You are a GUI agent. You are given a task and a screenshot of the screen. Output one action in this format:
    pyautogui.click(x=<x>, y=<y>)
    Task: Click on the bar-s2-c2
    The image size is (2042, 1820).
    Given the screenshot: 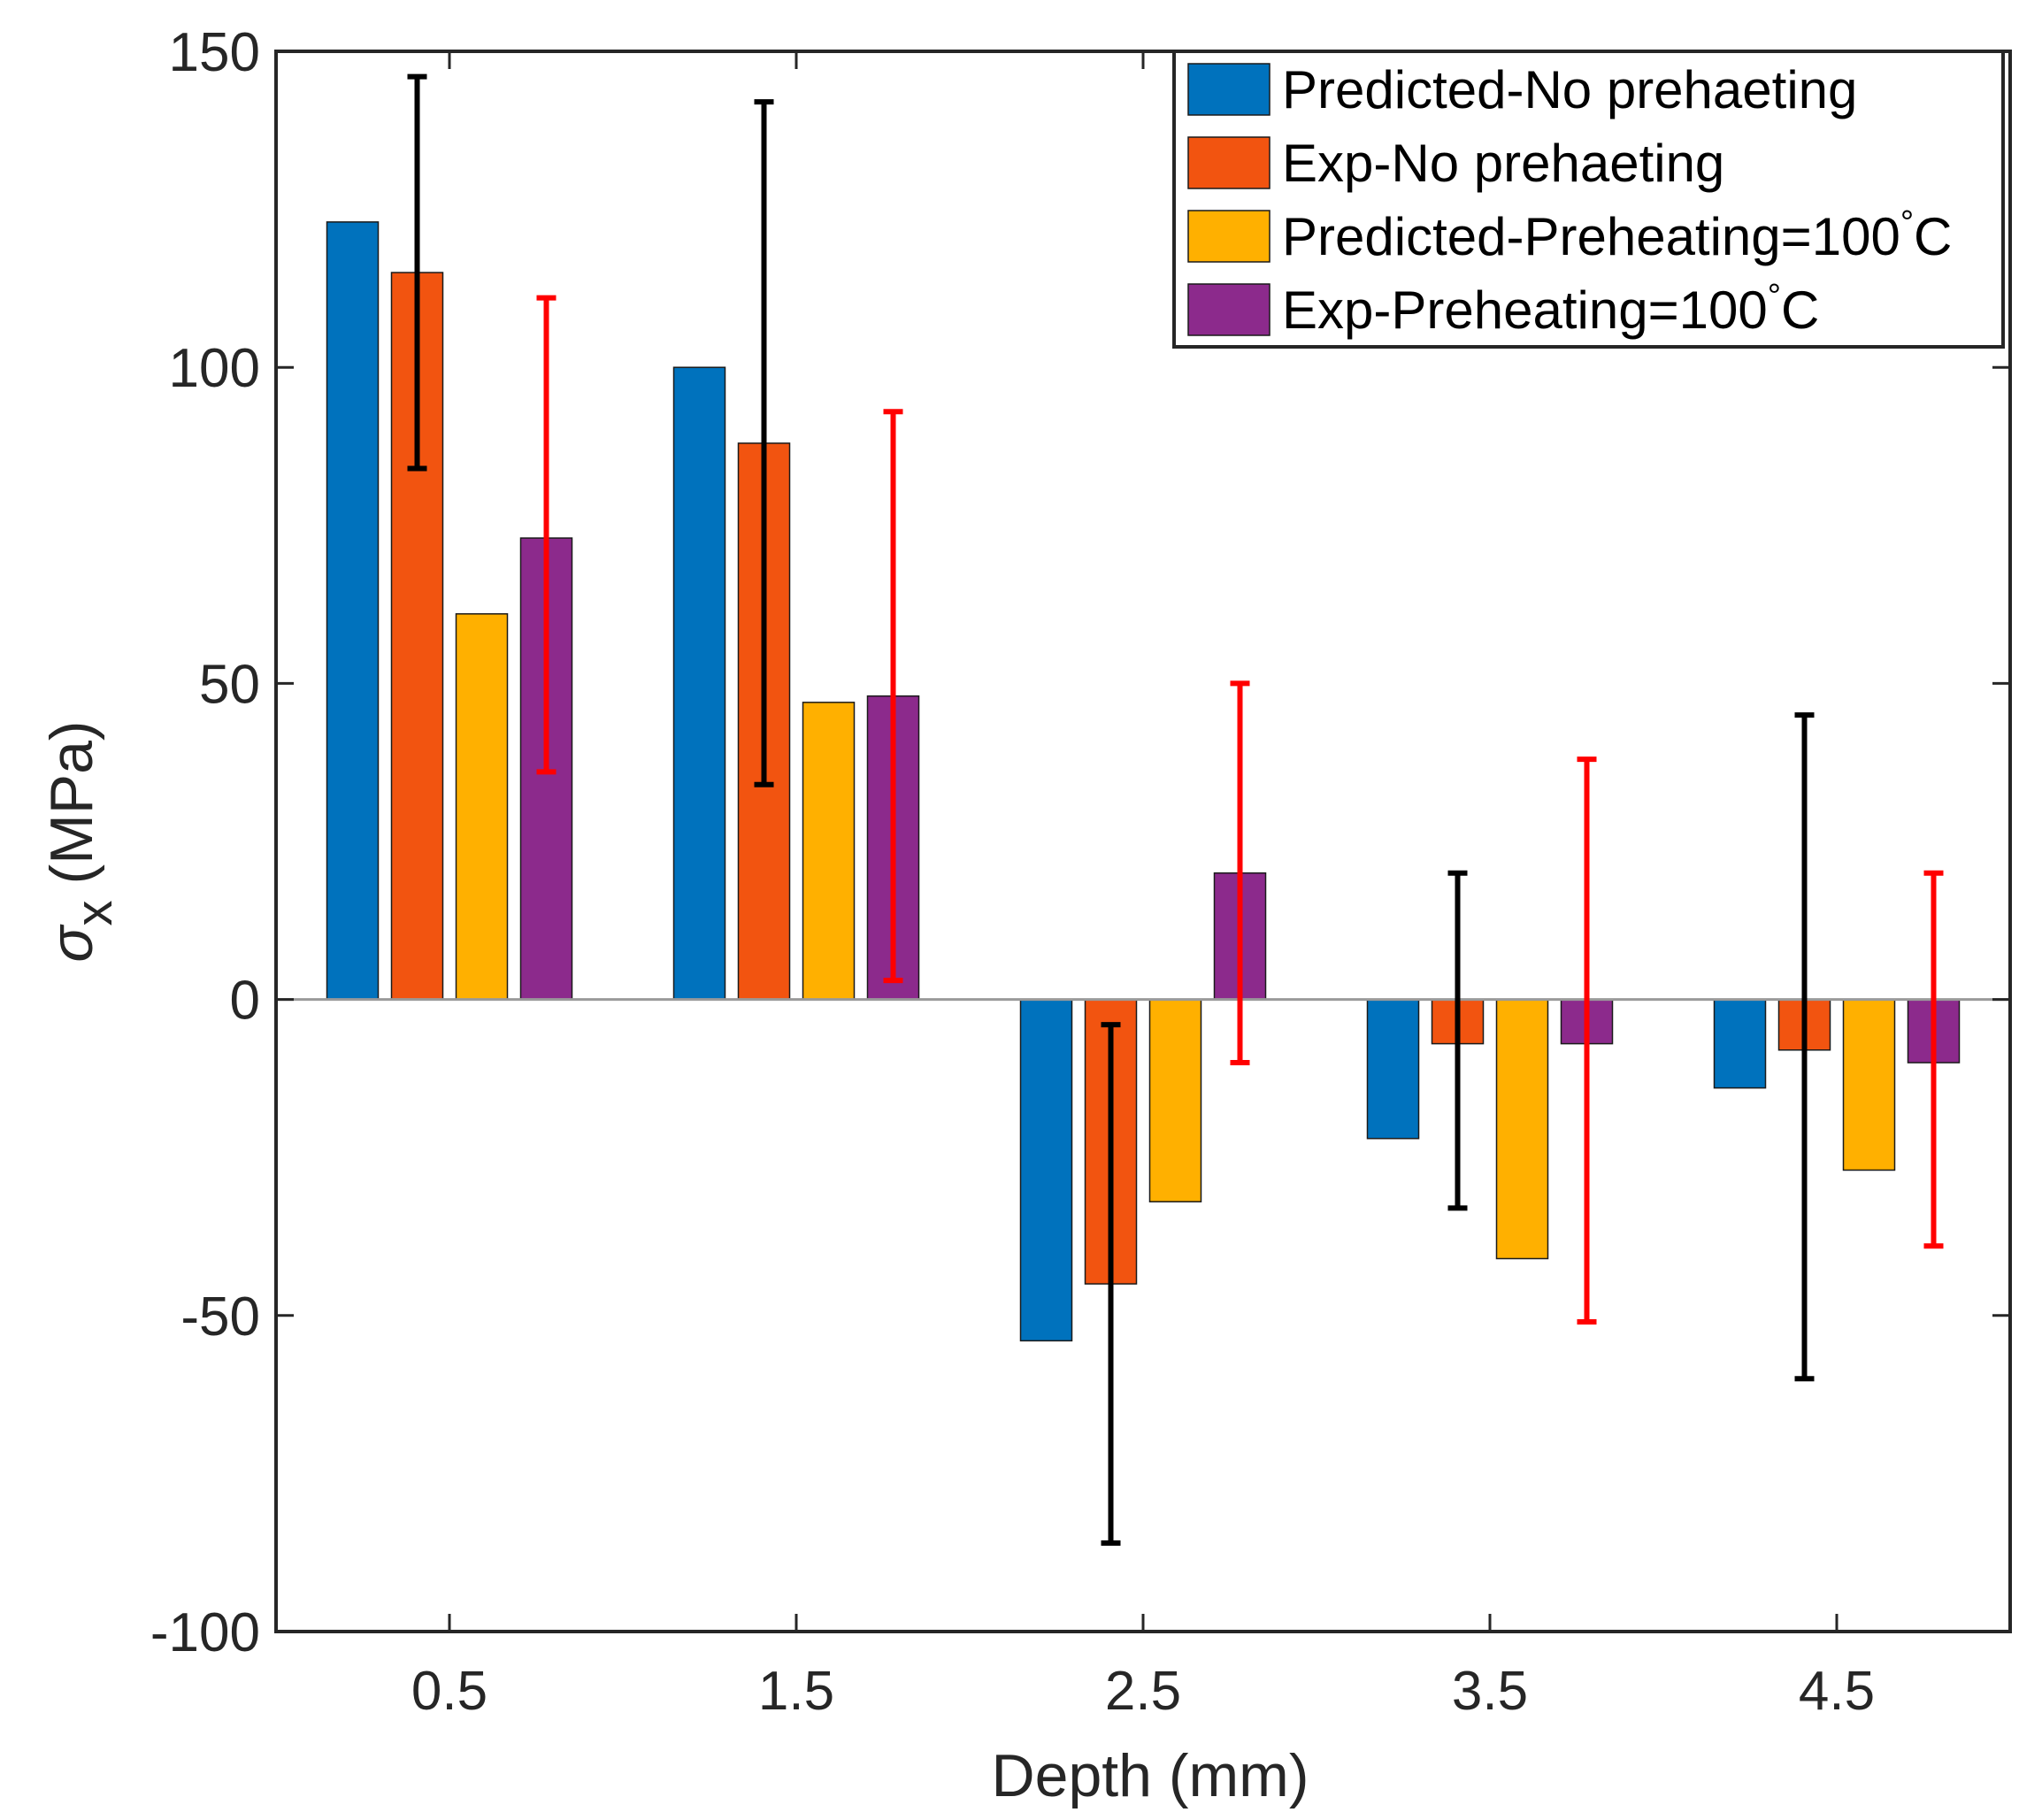 What is the action you would take?
    pyautogui.click(x=1175, y=1100)
    